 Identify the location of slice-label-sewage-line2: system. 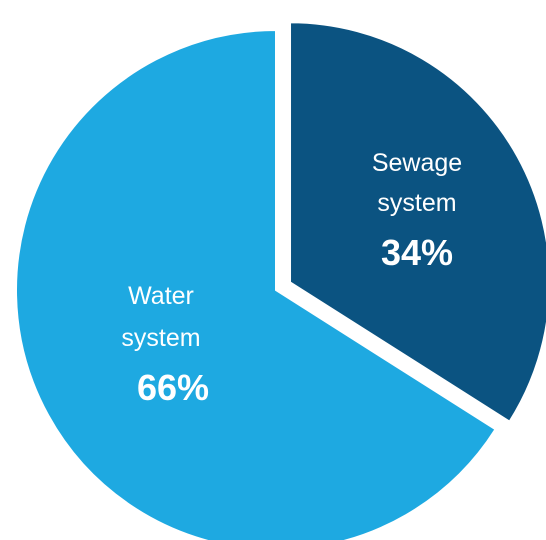
(416, 203).